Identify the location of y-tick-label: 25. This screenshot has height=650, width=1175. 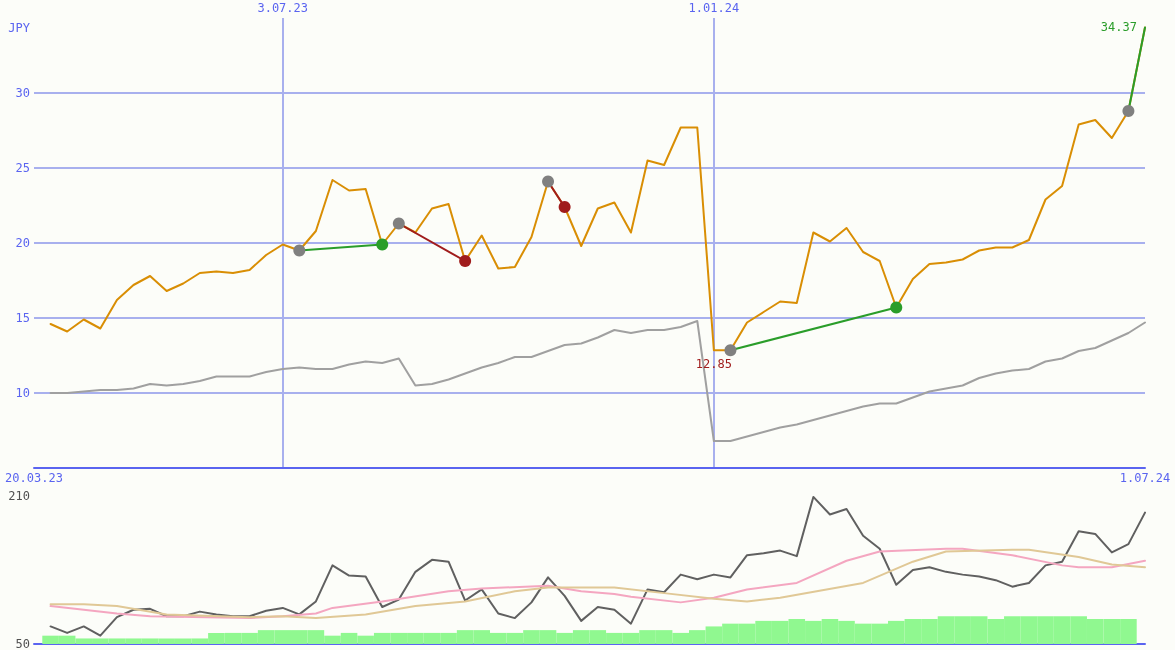
(22, 168).